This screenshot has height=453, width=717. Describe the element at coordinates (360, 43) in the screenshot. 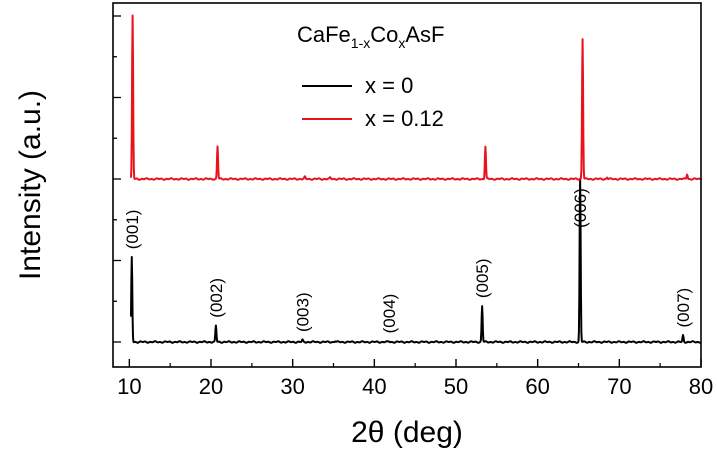

I see `legend-title-sub1: 1-x` at that location.